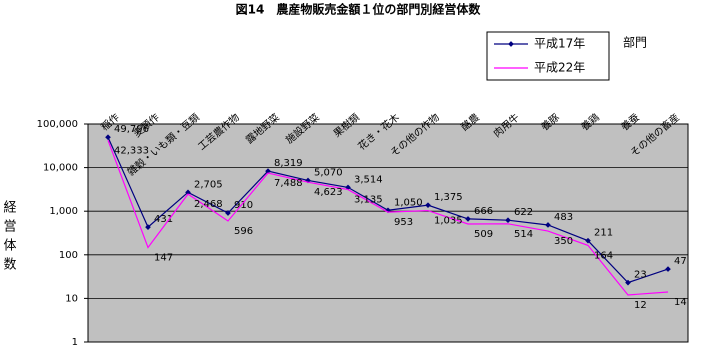  I want to click on data-label: 2,705, so click(208, 184).